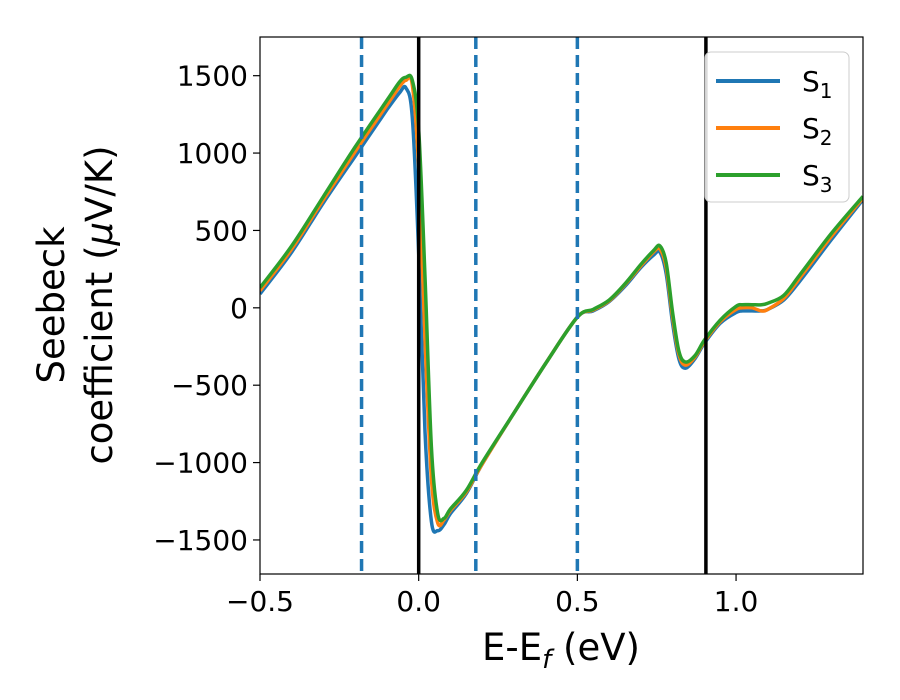  I want to click on x-tick-label: 0.5, so click(577, 601).